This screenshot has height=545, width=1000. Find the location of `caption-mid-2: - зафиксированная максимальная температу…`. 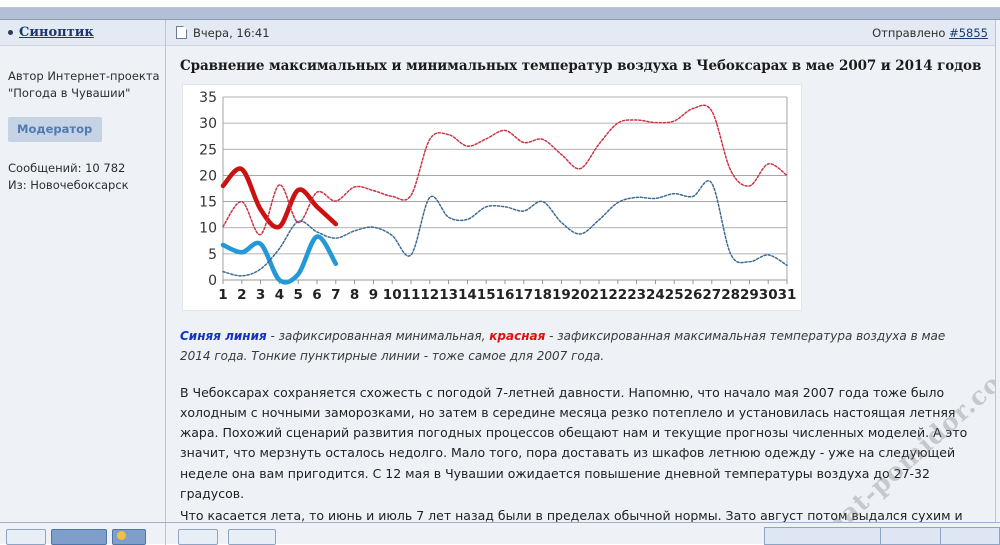

caption-mid-2: - зафиксированная максимальная температу… is located at coordinates (563, 346).